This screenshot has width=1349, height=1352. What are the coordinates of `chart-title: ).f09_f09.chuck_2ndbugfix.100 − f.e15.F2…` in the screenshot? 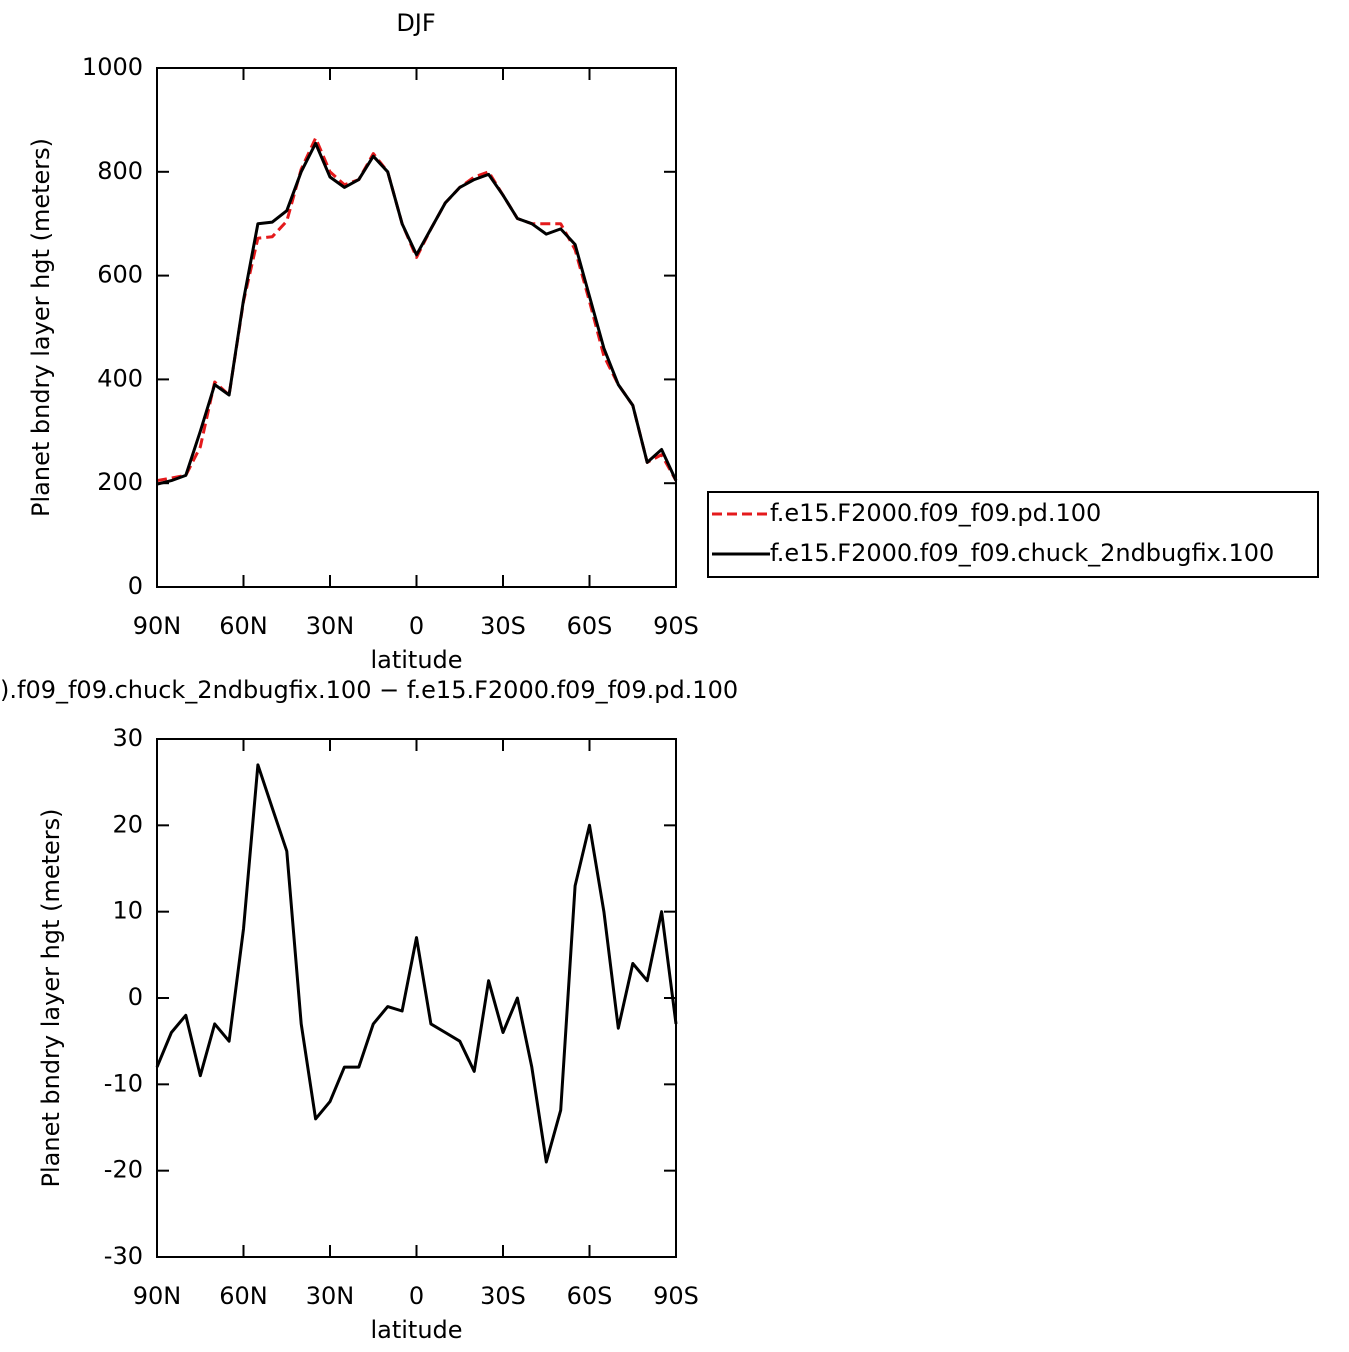 It's located at (369, 690).